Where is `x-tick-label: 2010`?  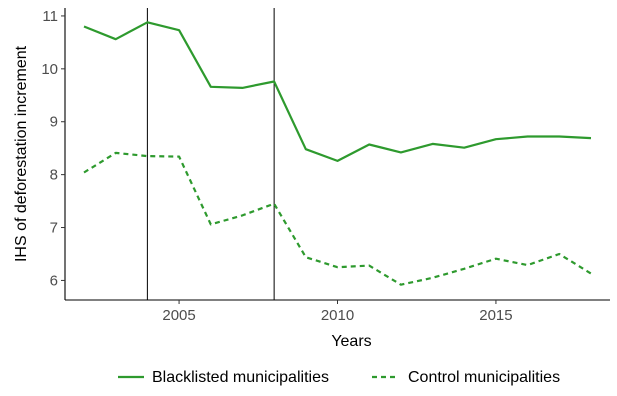
x-tick-label: 2010 is located at coordinates (337, 315).